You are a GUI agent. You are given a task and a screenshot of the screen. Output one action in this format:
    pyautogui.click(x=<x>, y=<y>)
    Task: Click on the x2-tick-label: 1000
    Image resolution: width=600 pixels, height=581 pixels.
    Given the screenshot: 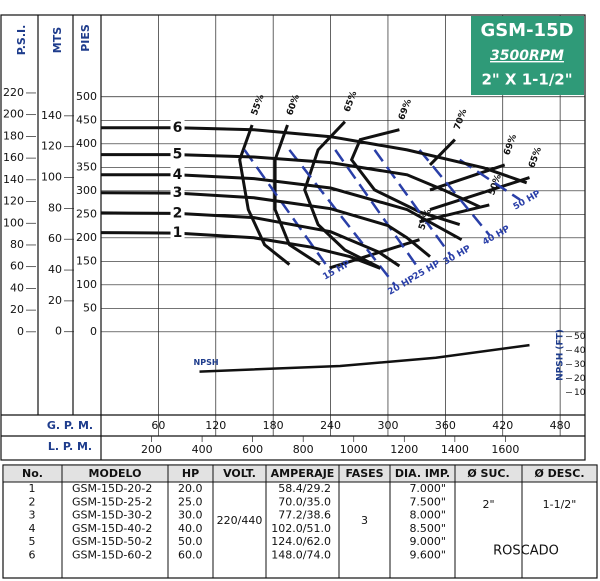 What is the action you would take?
    pyautogui.click(x=354, y=449)
    